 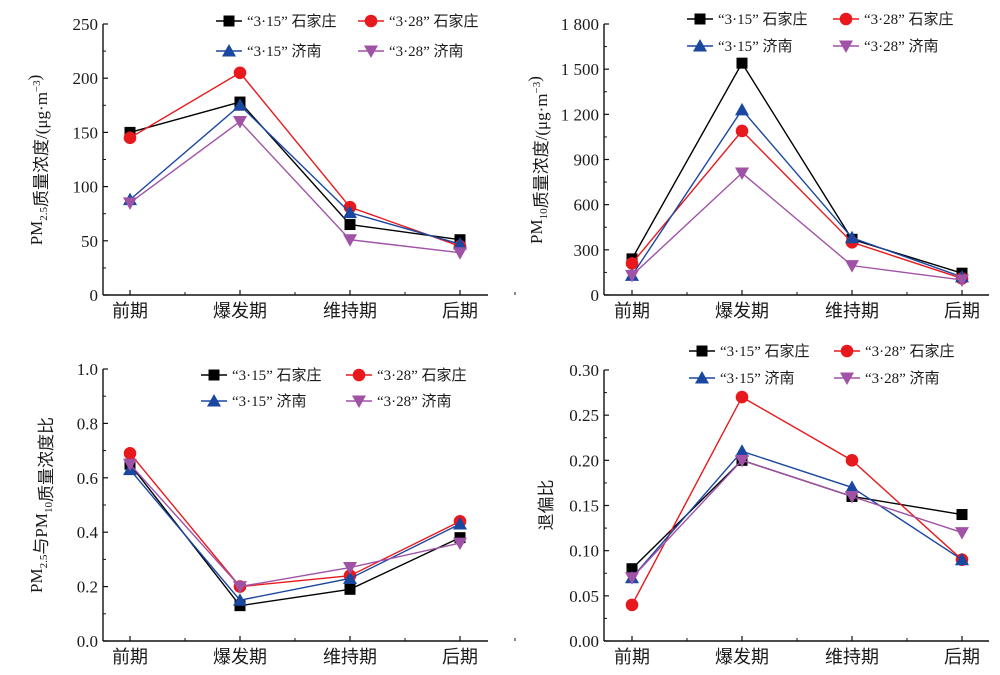 What do you see at coordinates (87, 641) in the screenshot?
I see `y-tick-label: 0.0` at bounding box center [87, 641].